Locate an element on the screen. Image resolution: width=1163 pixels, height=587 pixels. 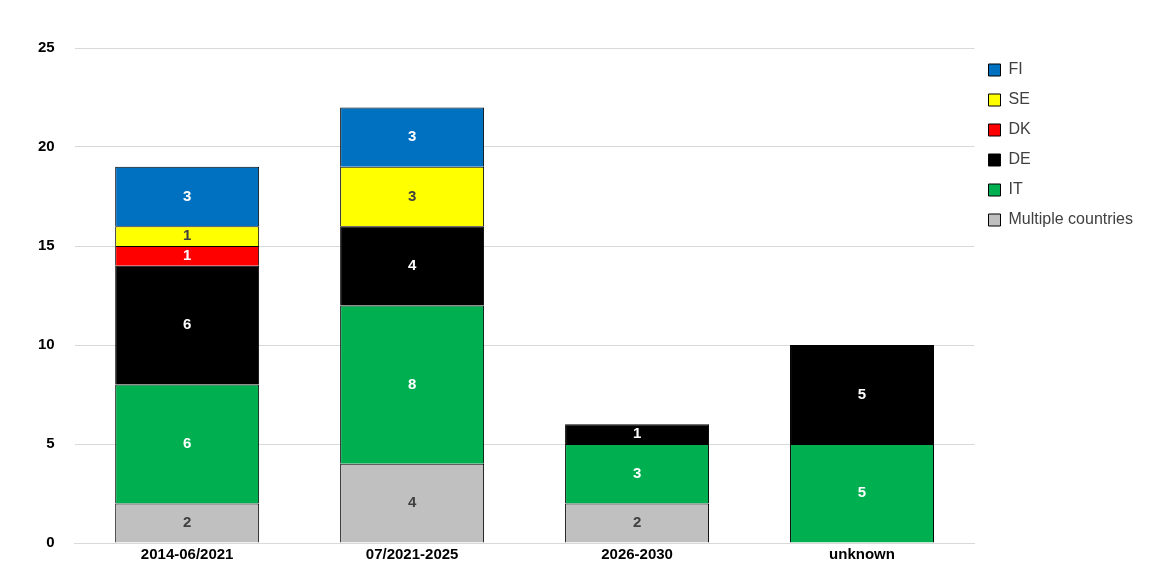
y-tick-label: 15 is located at coordinates (46, 245).